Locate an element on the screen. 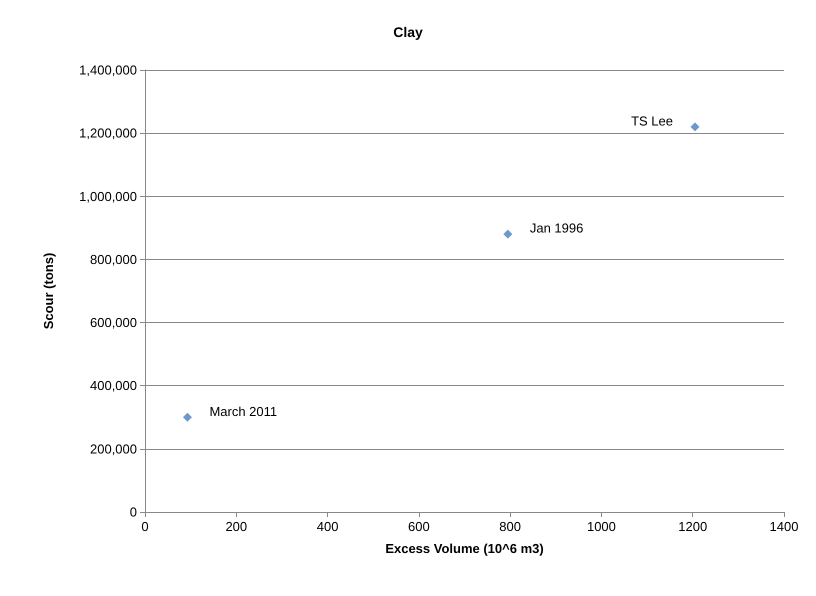  chart-title: Clay is located at coordinates (408, 32).